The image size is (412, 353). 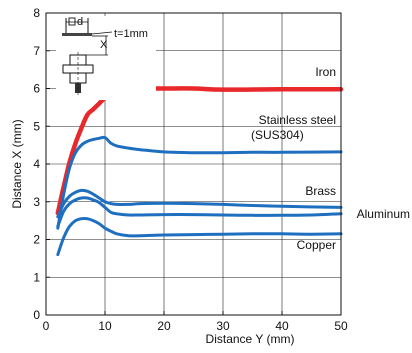 I want to click on diagram-thickness-leader, so click(x=102, y=33).